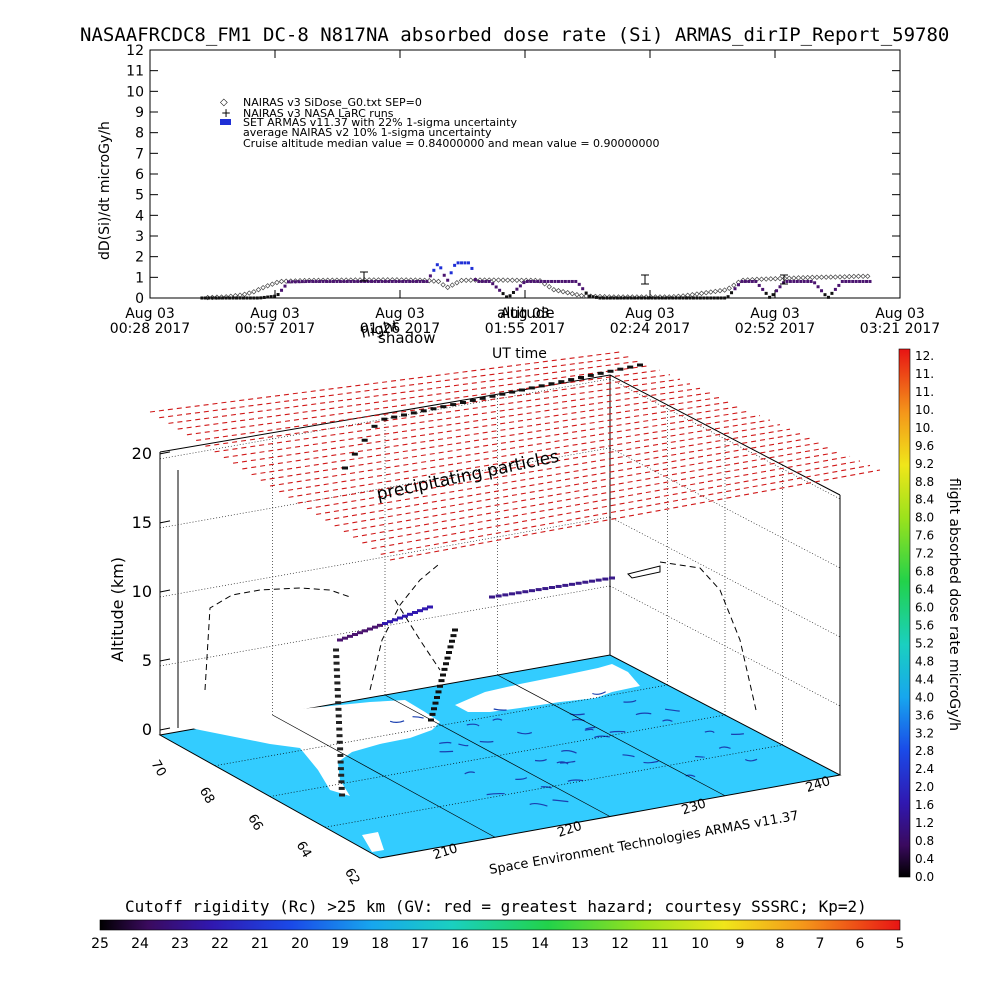 The width and height of the screenshot is (1000, 1000). I want to click on rigidity-colorbar-tick-label: 14, so click(540, 944).